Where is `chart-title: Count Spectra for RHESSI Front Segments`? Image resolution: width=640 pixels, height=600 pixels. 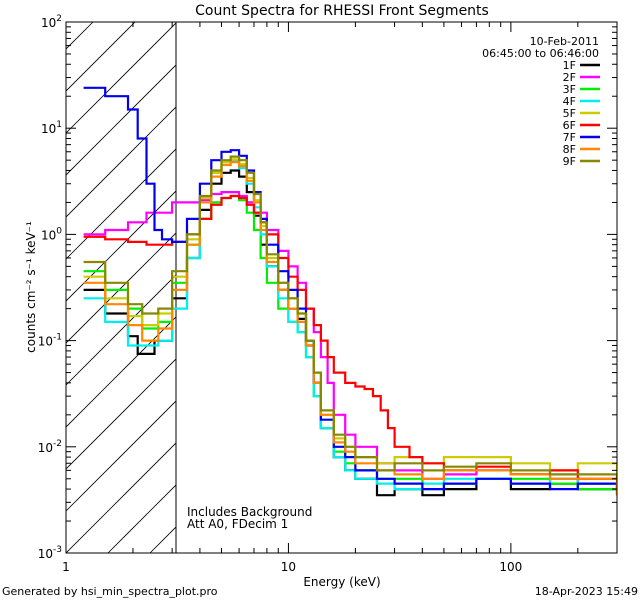 chart-title: Count Spectra for RHESSI Front Segments is located at coordinates (342, 11).